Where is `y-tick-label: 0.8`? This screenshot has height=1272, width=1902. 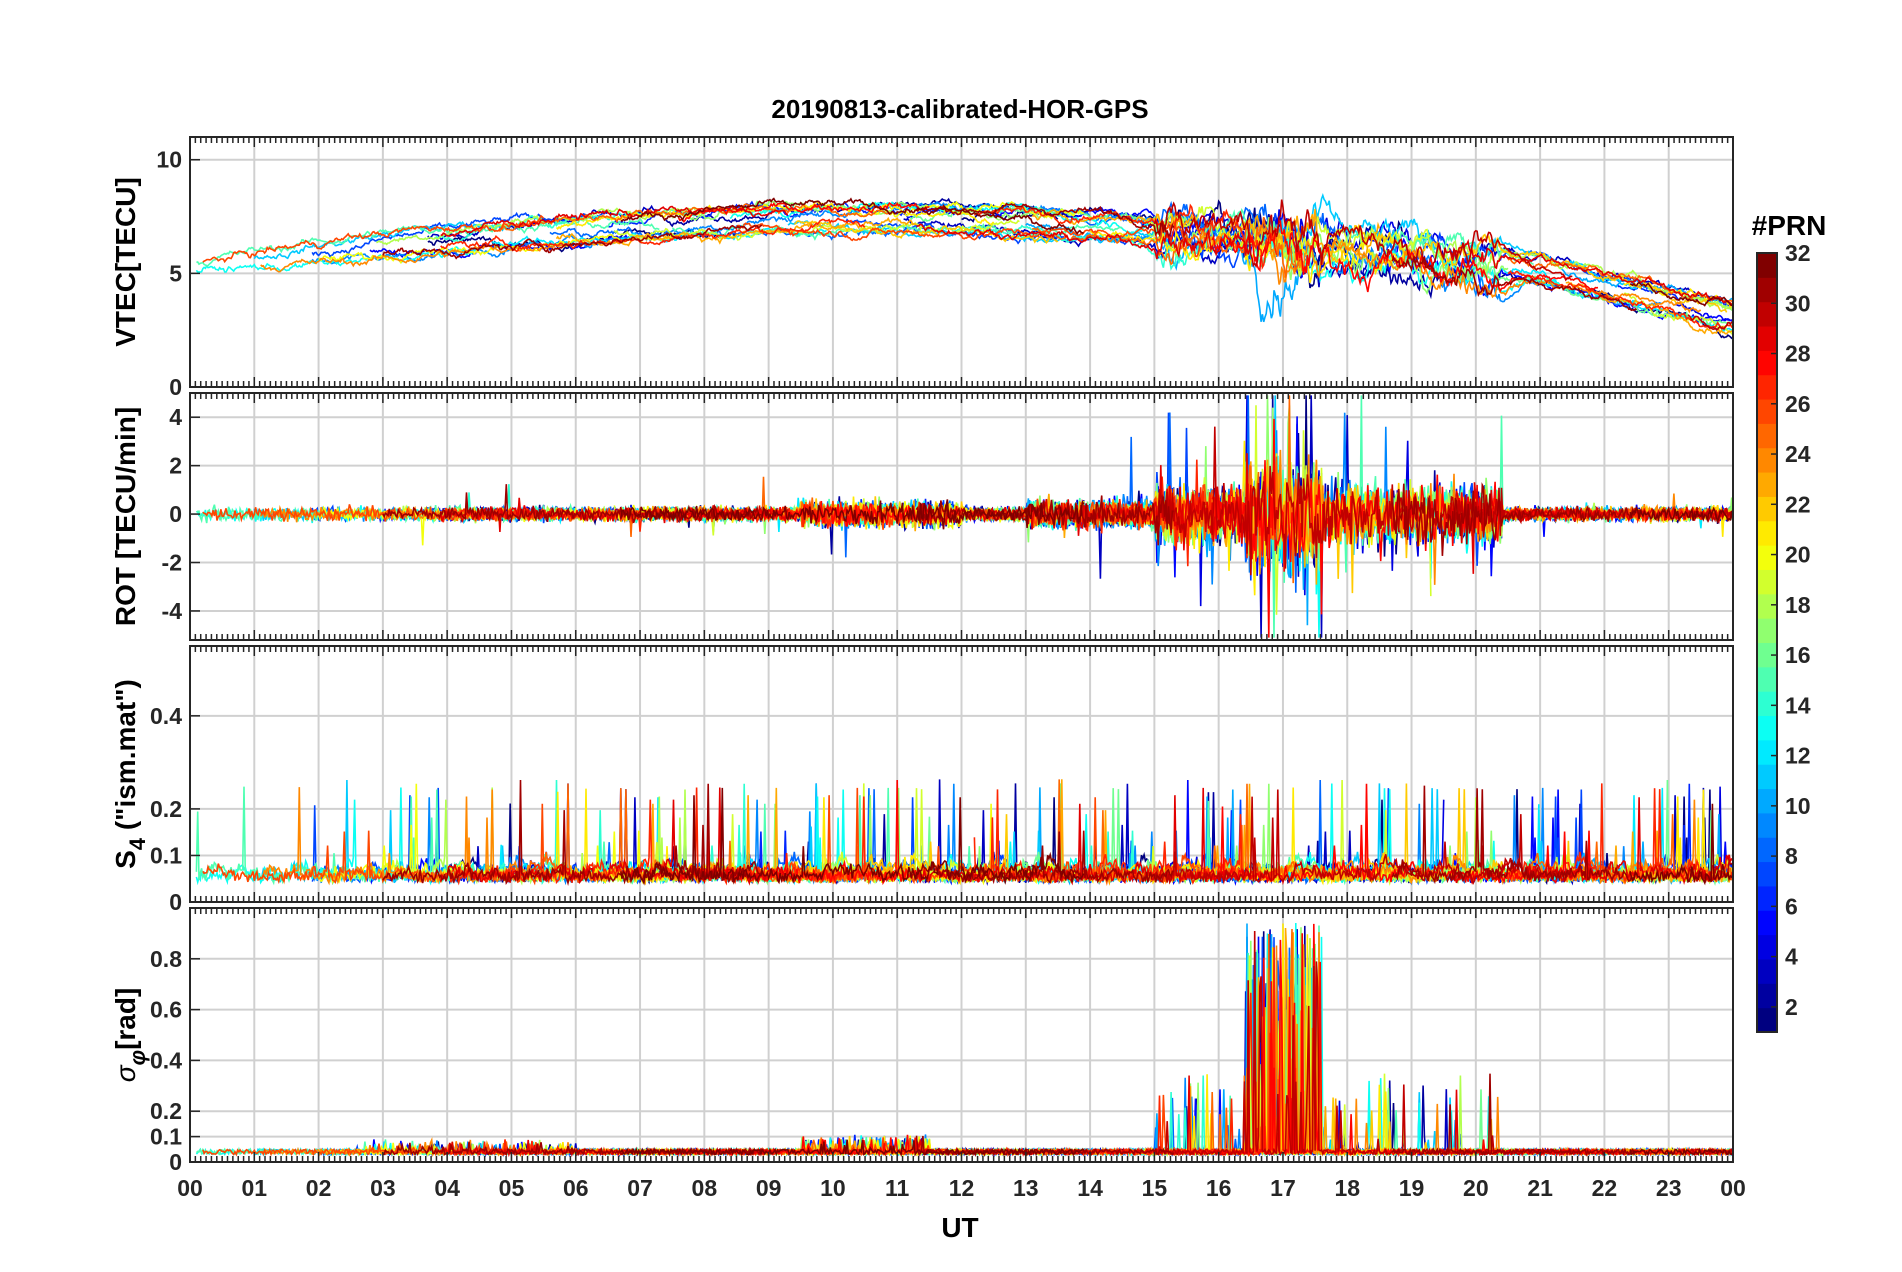
y-tick-label: 0.8 is located at coordinates (166, 959).